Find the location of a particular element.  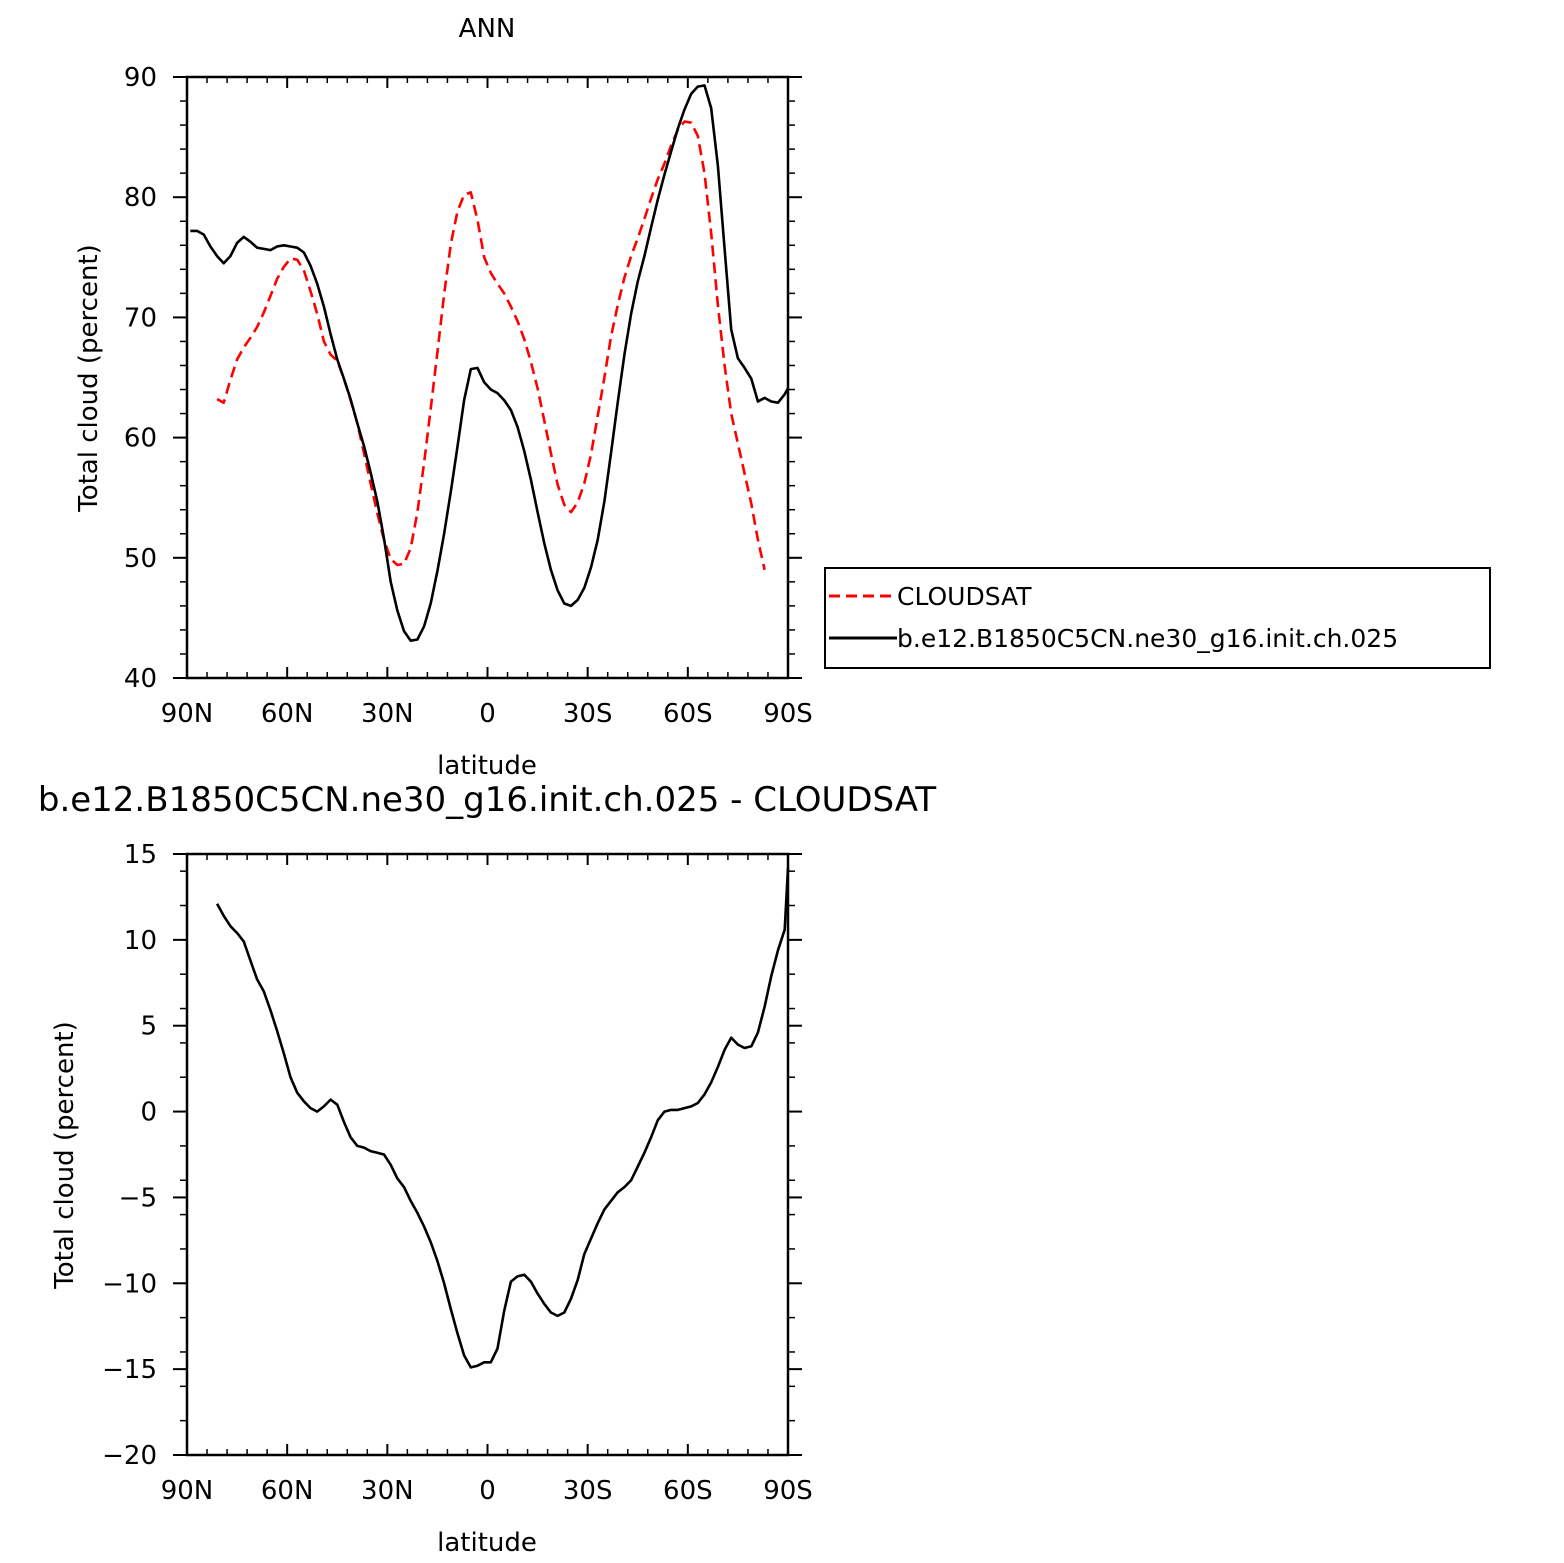

top-x-tick-label: 60S is located at coordinates (688, 714).